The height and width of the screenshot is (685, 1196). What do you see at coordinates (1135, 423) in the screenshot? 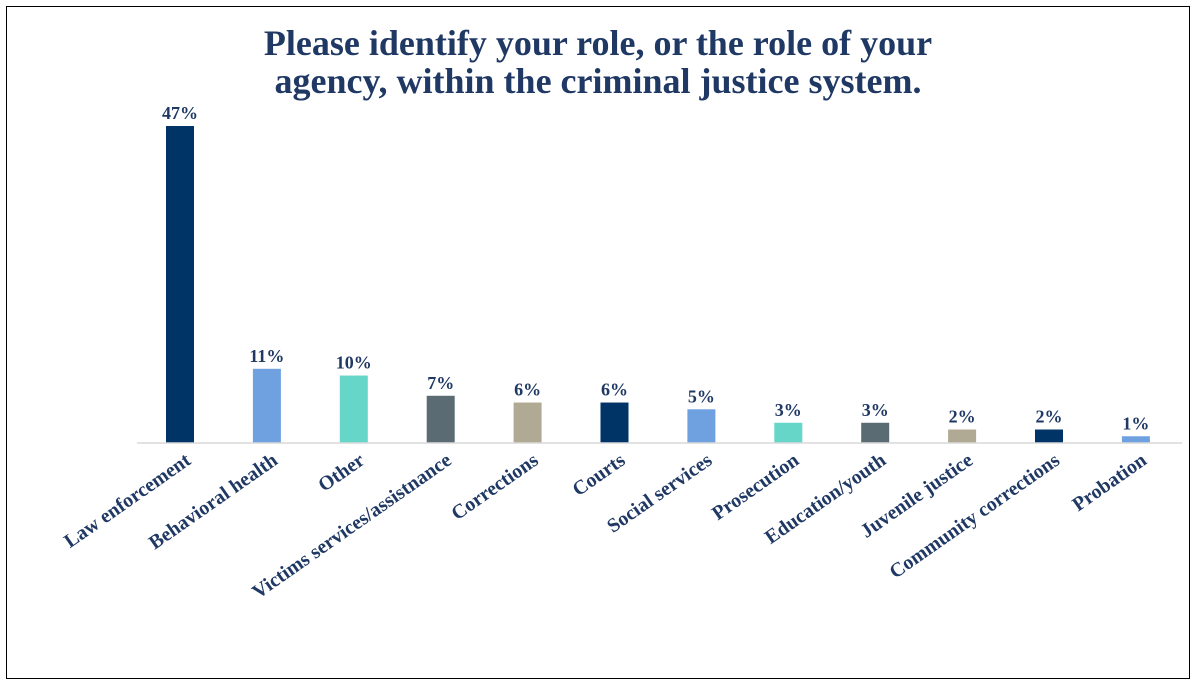
I see `value-label-probation: 1%` at bounding box center [1135, 423].